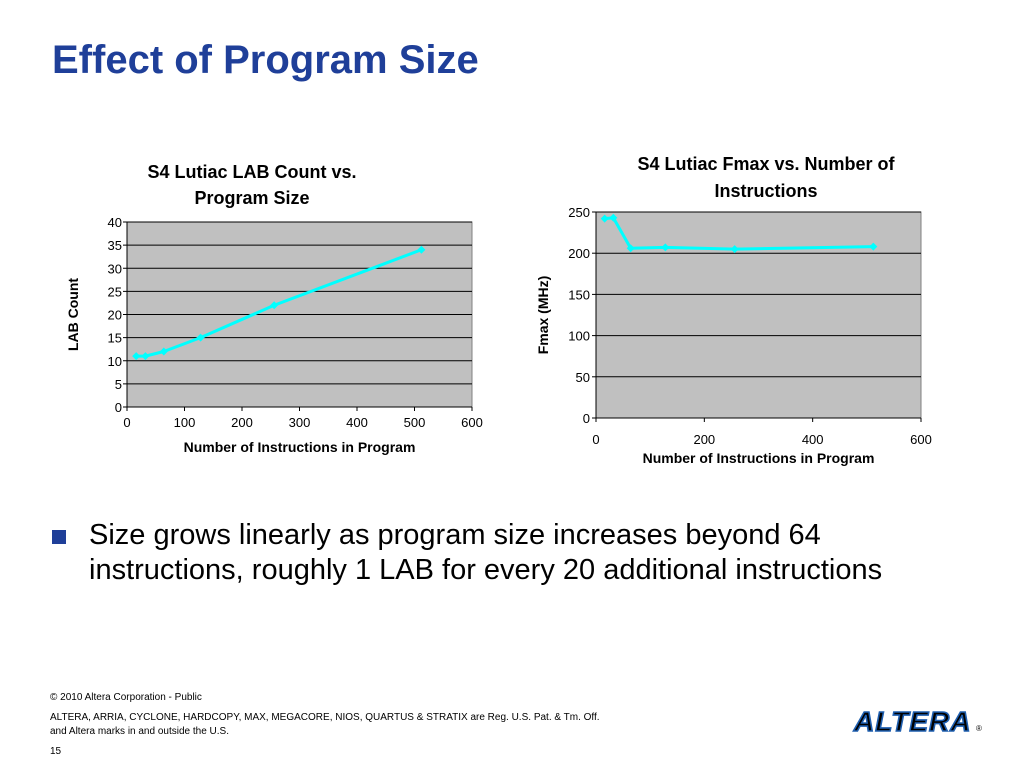  I want to click on footer-trademark-line2: and Altera marks in and outside the U.S., so click(139, 731).